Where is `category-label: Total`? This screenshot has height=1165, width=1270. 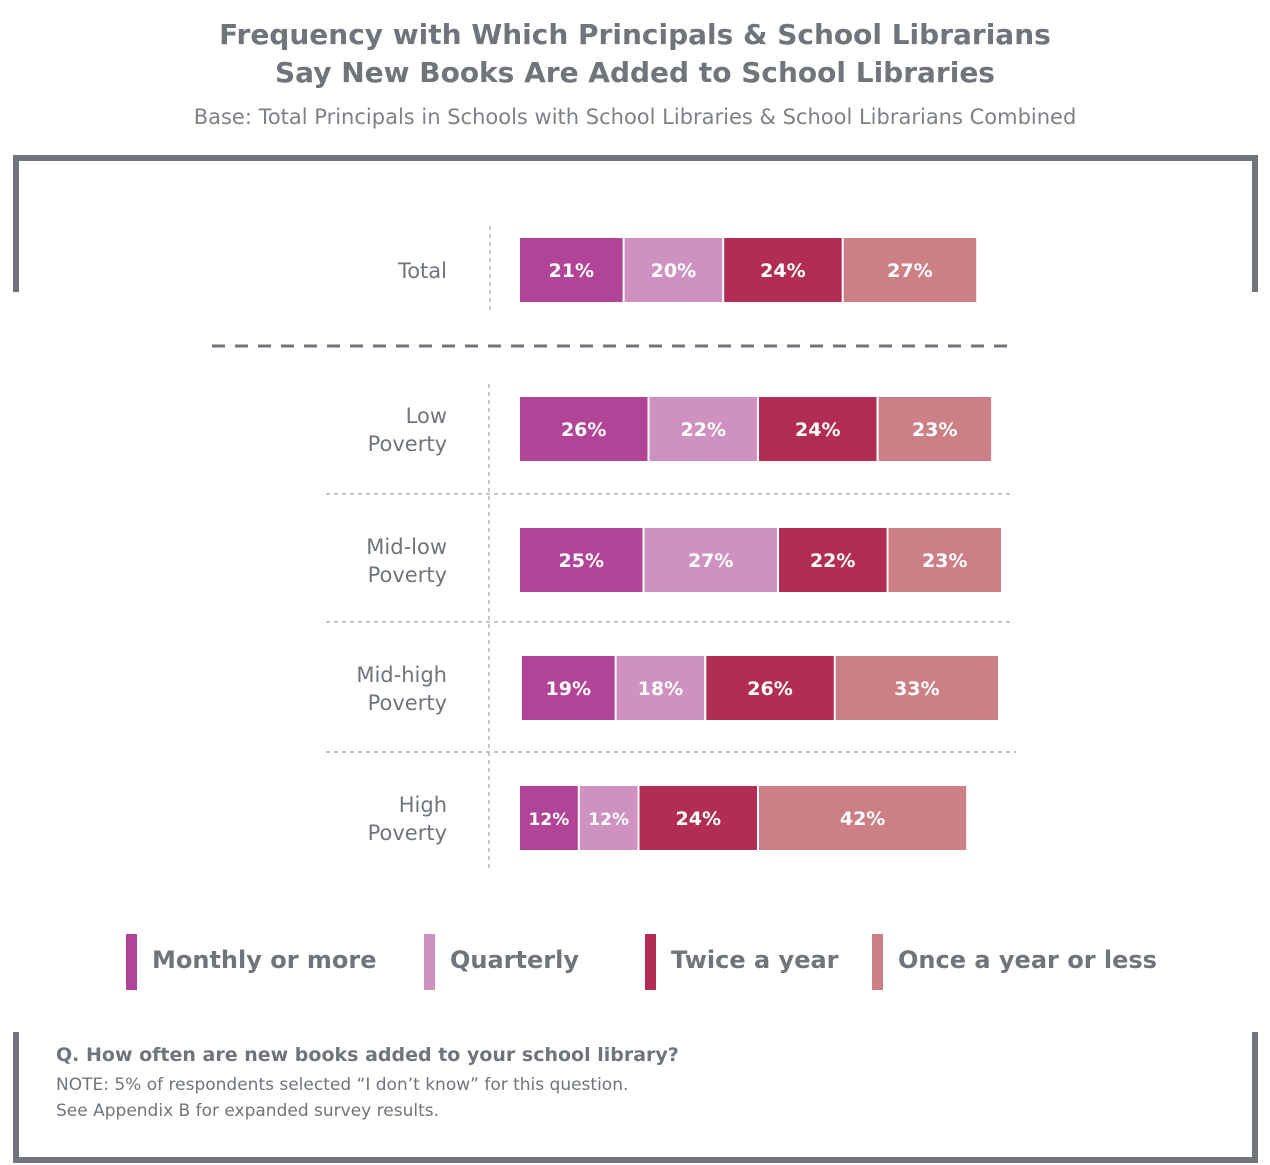 category-label: Total is located at coordinates (422, 271).